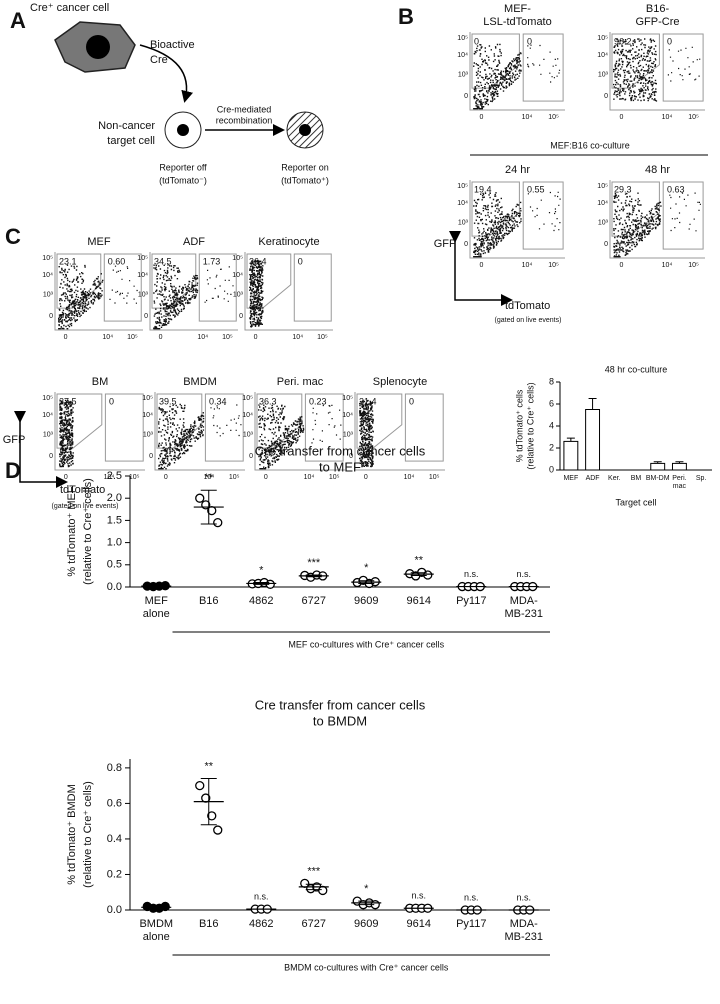 The height and width of the screenshot is (1004, 720). Describe the element at coordinates (571, 455) in the screenshot. I see `bar` at that location.